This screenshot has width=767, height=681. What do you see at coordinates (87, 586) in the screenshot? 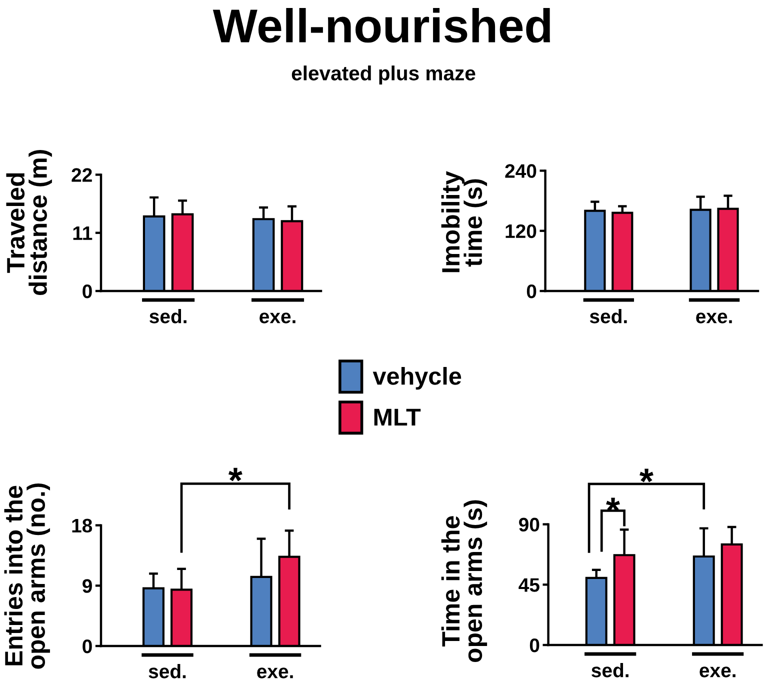
I see `y-tick-label: 9` at bounding box center [87, 586].